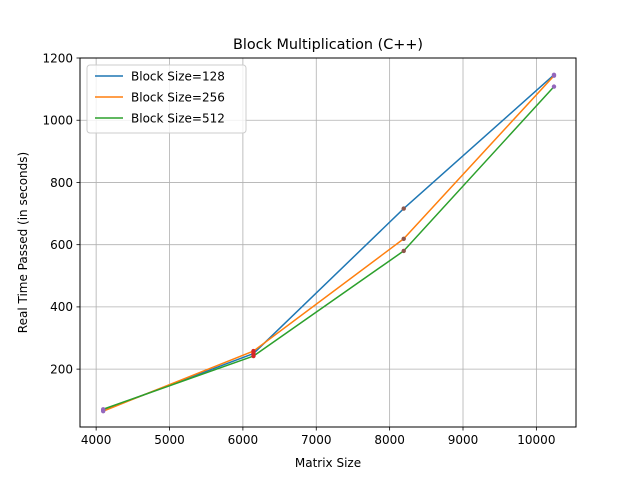 The image size is (640, 480). I want to click on x-tick-label: 9000, so click(463, 440).